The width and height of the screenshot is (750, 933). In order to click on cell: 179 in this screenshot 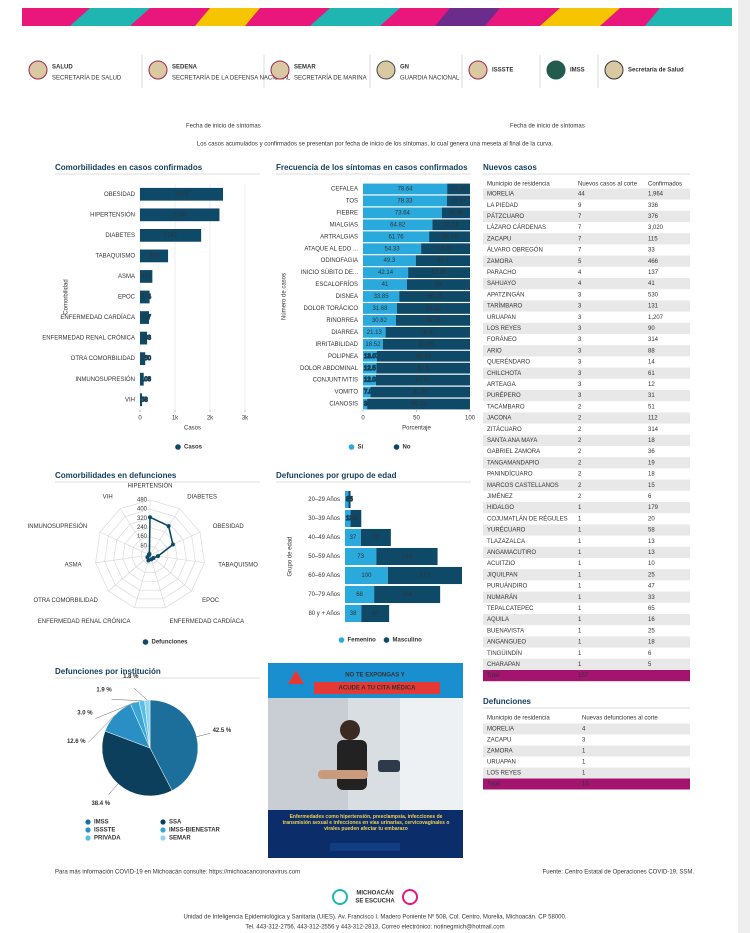, I will do `click(653, 508)`.